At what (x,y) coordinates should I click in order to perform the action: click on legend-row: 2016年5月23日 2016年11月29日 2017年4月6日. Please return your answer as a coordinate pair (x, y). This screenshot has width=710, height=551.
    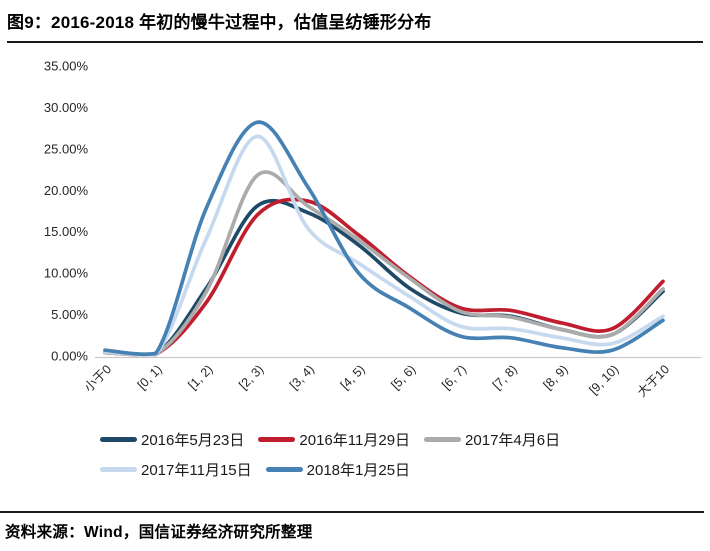
    Looking at the image, I should click on (405, 439).